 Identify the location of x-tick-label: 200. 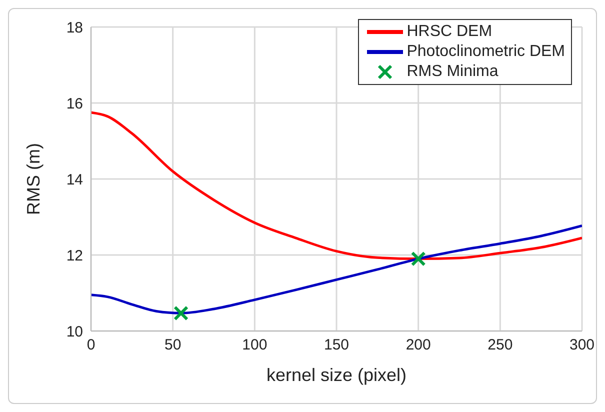
(418, 345).